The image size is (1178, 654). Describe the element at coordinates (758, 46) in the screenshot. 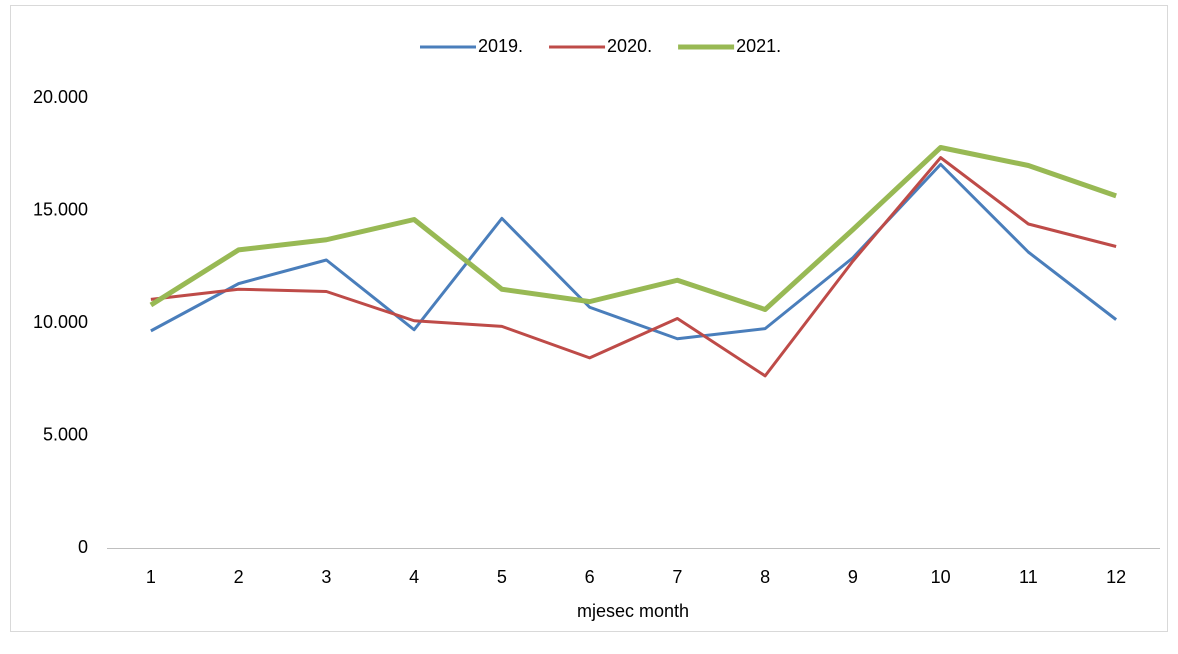

I see `legend-label: 2021.` at that location.